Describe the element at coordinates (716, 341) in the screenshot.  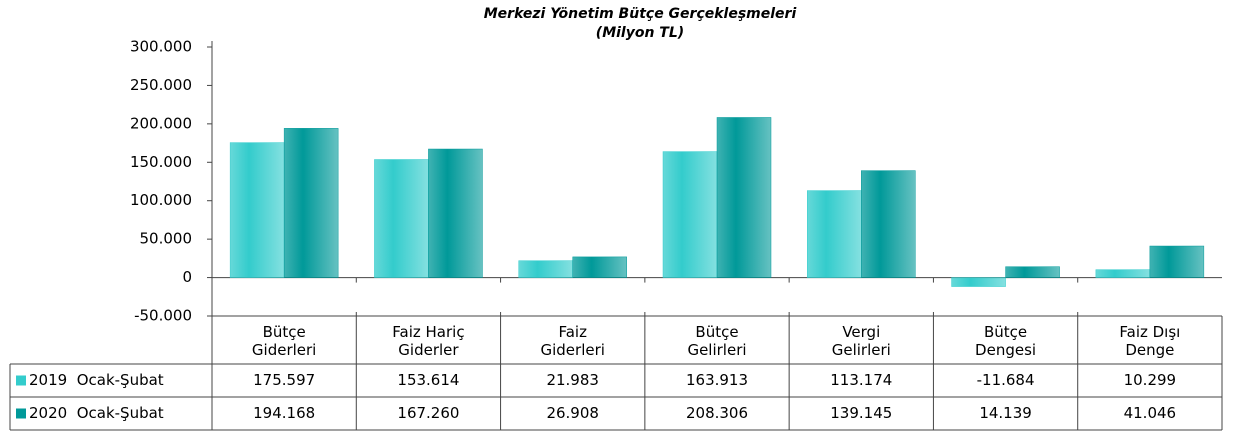
I see `x-tick-label: Bütçe Gelirleri` at that location.